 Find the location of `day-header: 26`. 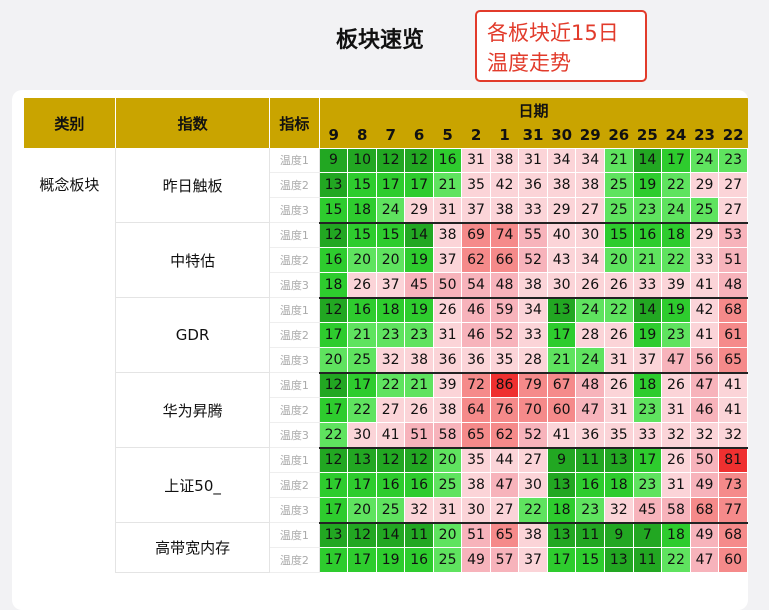

day-header: 26 is located at coordinates (619, 135).